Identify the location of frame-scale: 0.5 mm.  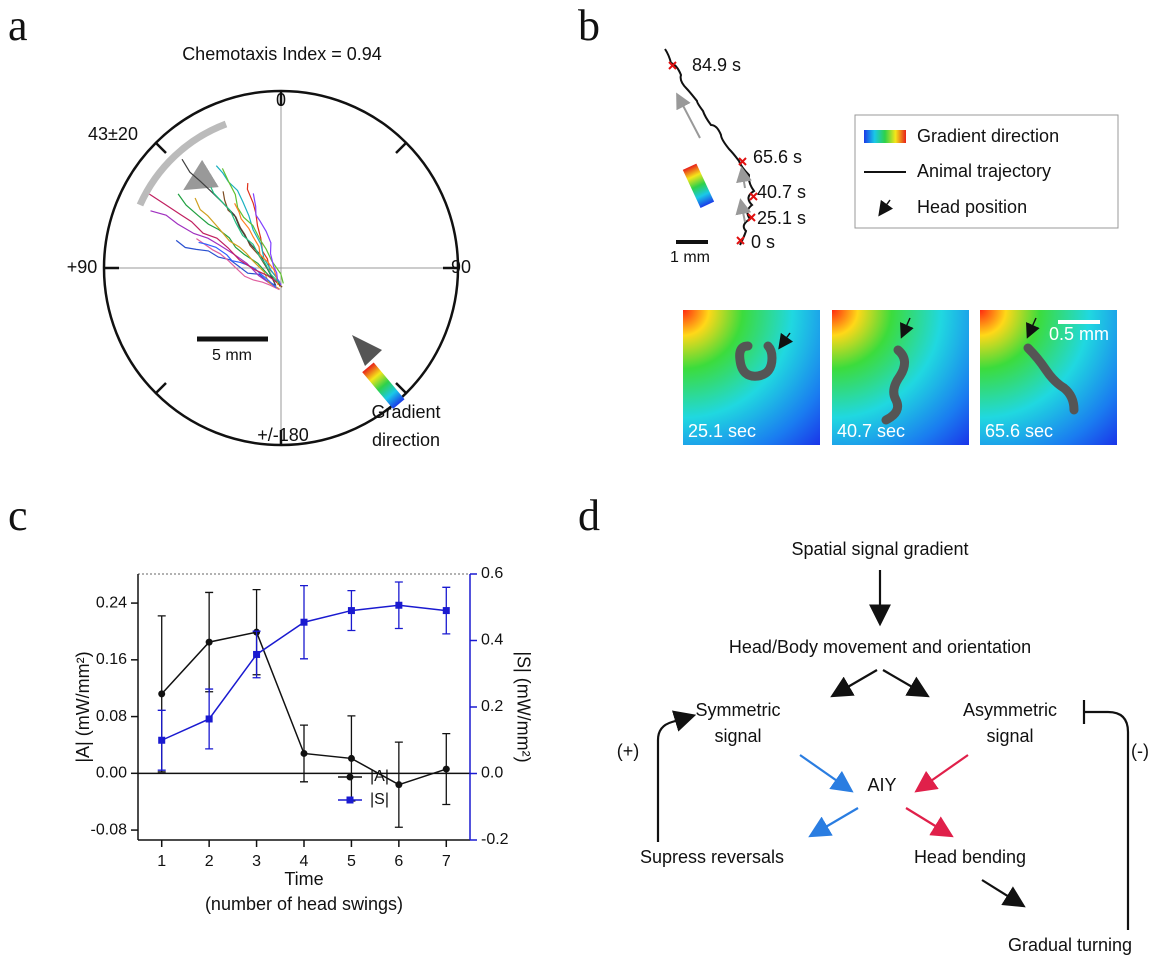
(1079, 334).